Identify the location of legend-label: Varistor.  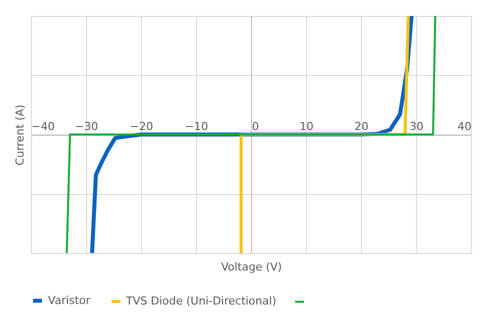
(69, 300).